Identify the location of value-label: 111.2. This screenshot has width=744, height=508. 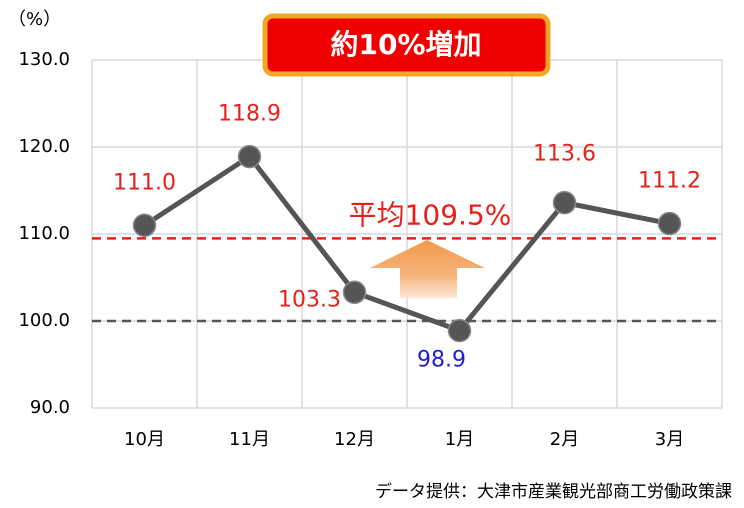
(669, 181).